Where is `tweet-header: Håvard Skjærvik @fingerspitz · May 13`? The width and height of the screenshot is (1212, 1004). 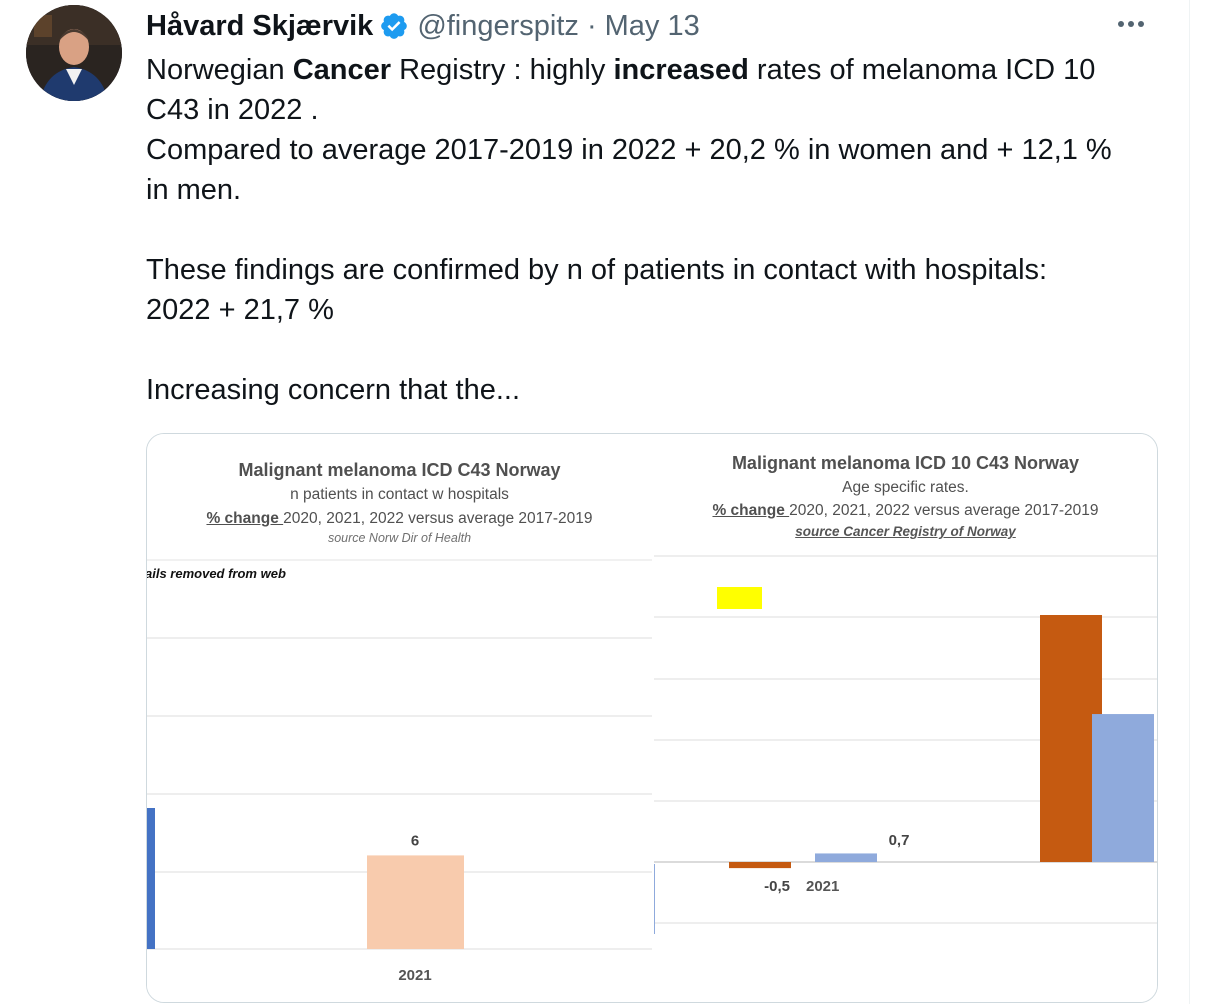 tweet-header: Håvard Skjærvik @fingerspitz · May 13 is located at coordinates (423, 26).